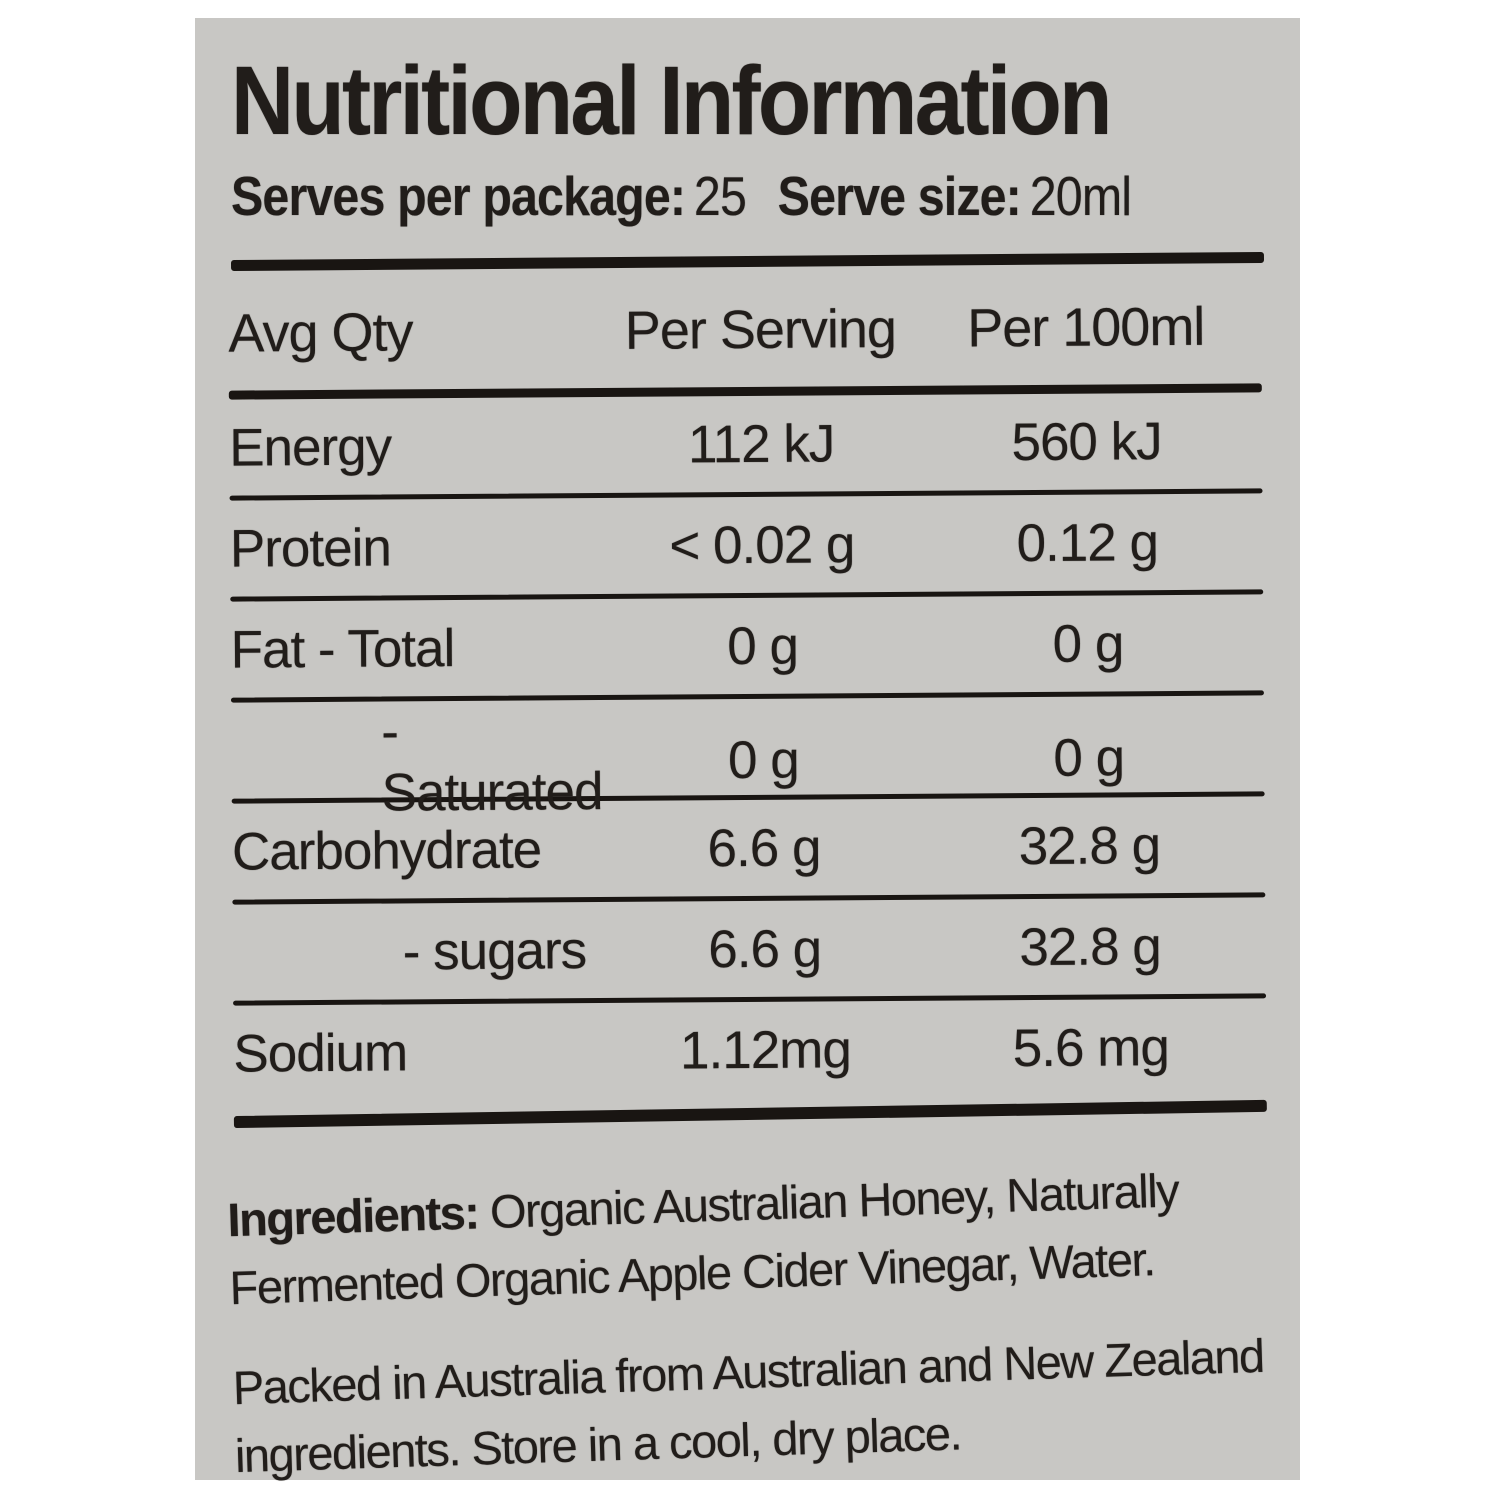  I want to click on table-row-protein: Protein < 0.02 g 0.12 g, so click(747, 545).